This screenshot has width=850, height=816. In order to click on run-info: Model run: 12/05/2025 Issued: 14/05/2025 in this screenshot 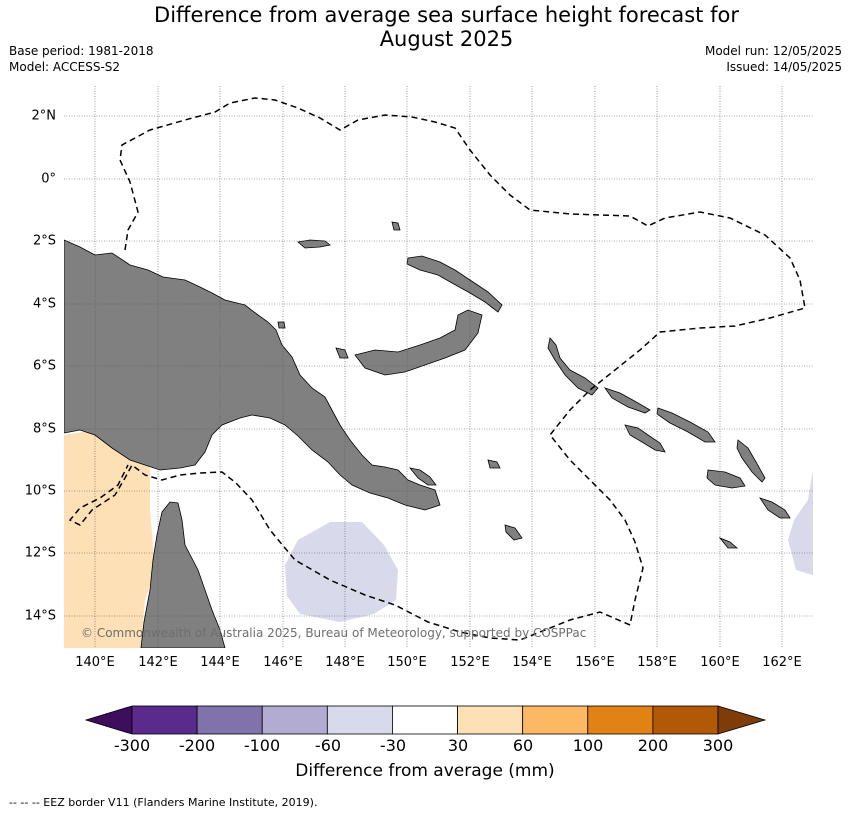, I will do `click(773, 59)`.